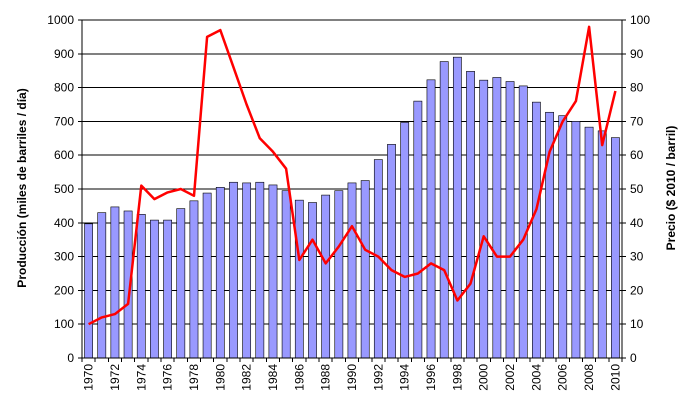 The width and height of the screenshot is (695, 410). What do you see at coordinates (70, 358) in the screenshot?
I see `left-tick-label: 0` at bounding box center [70, 358].